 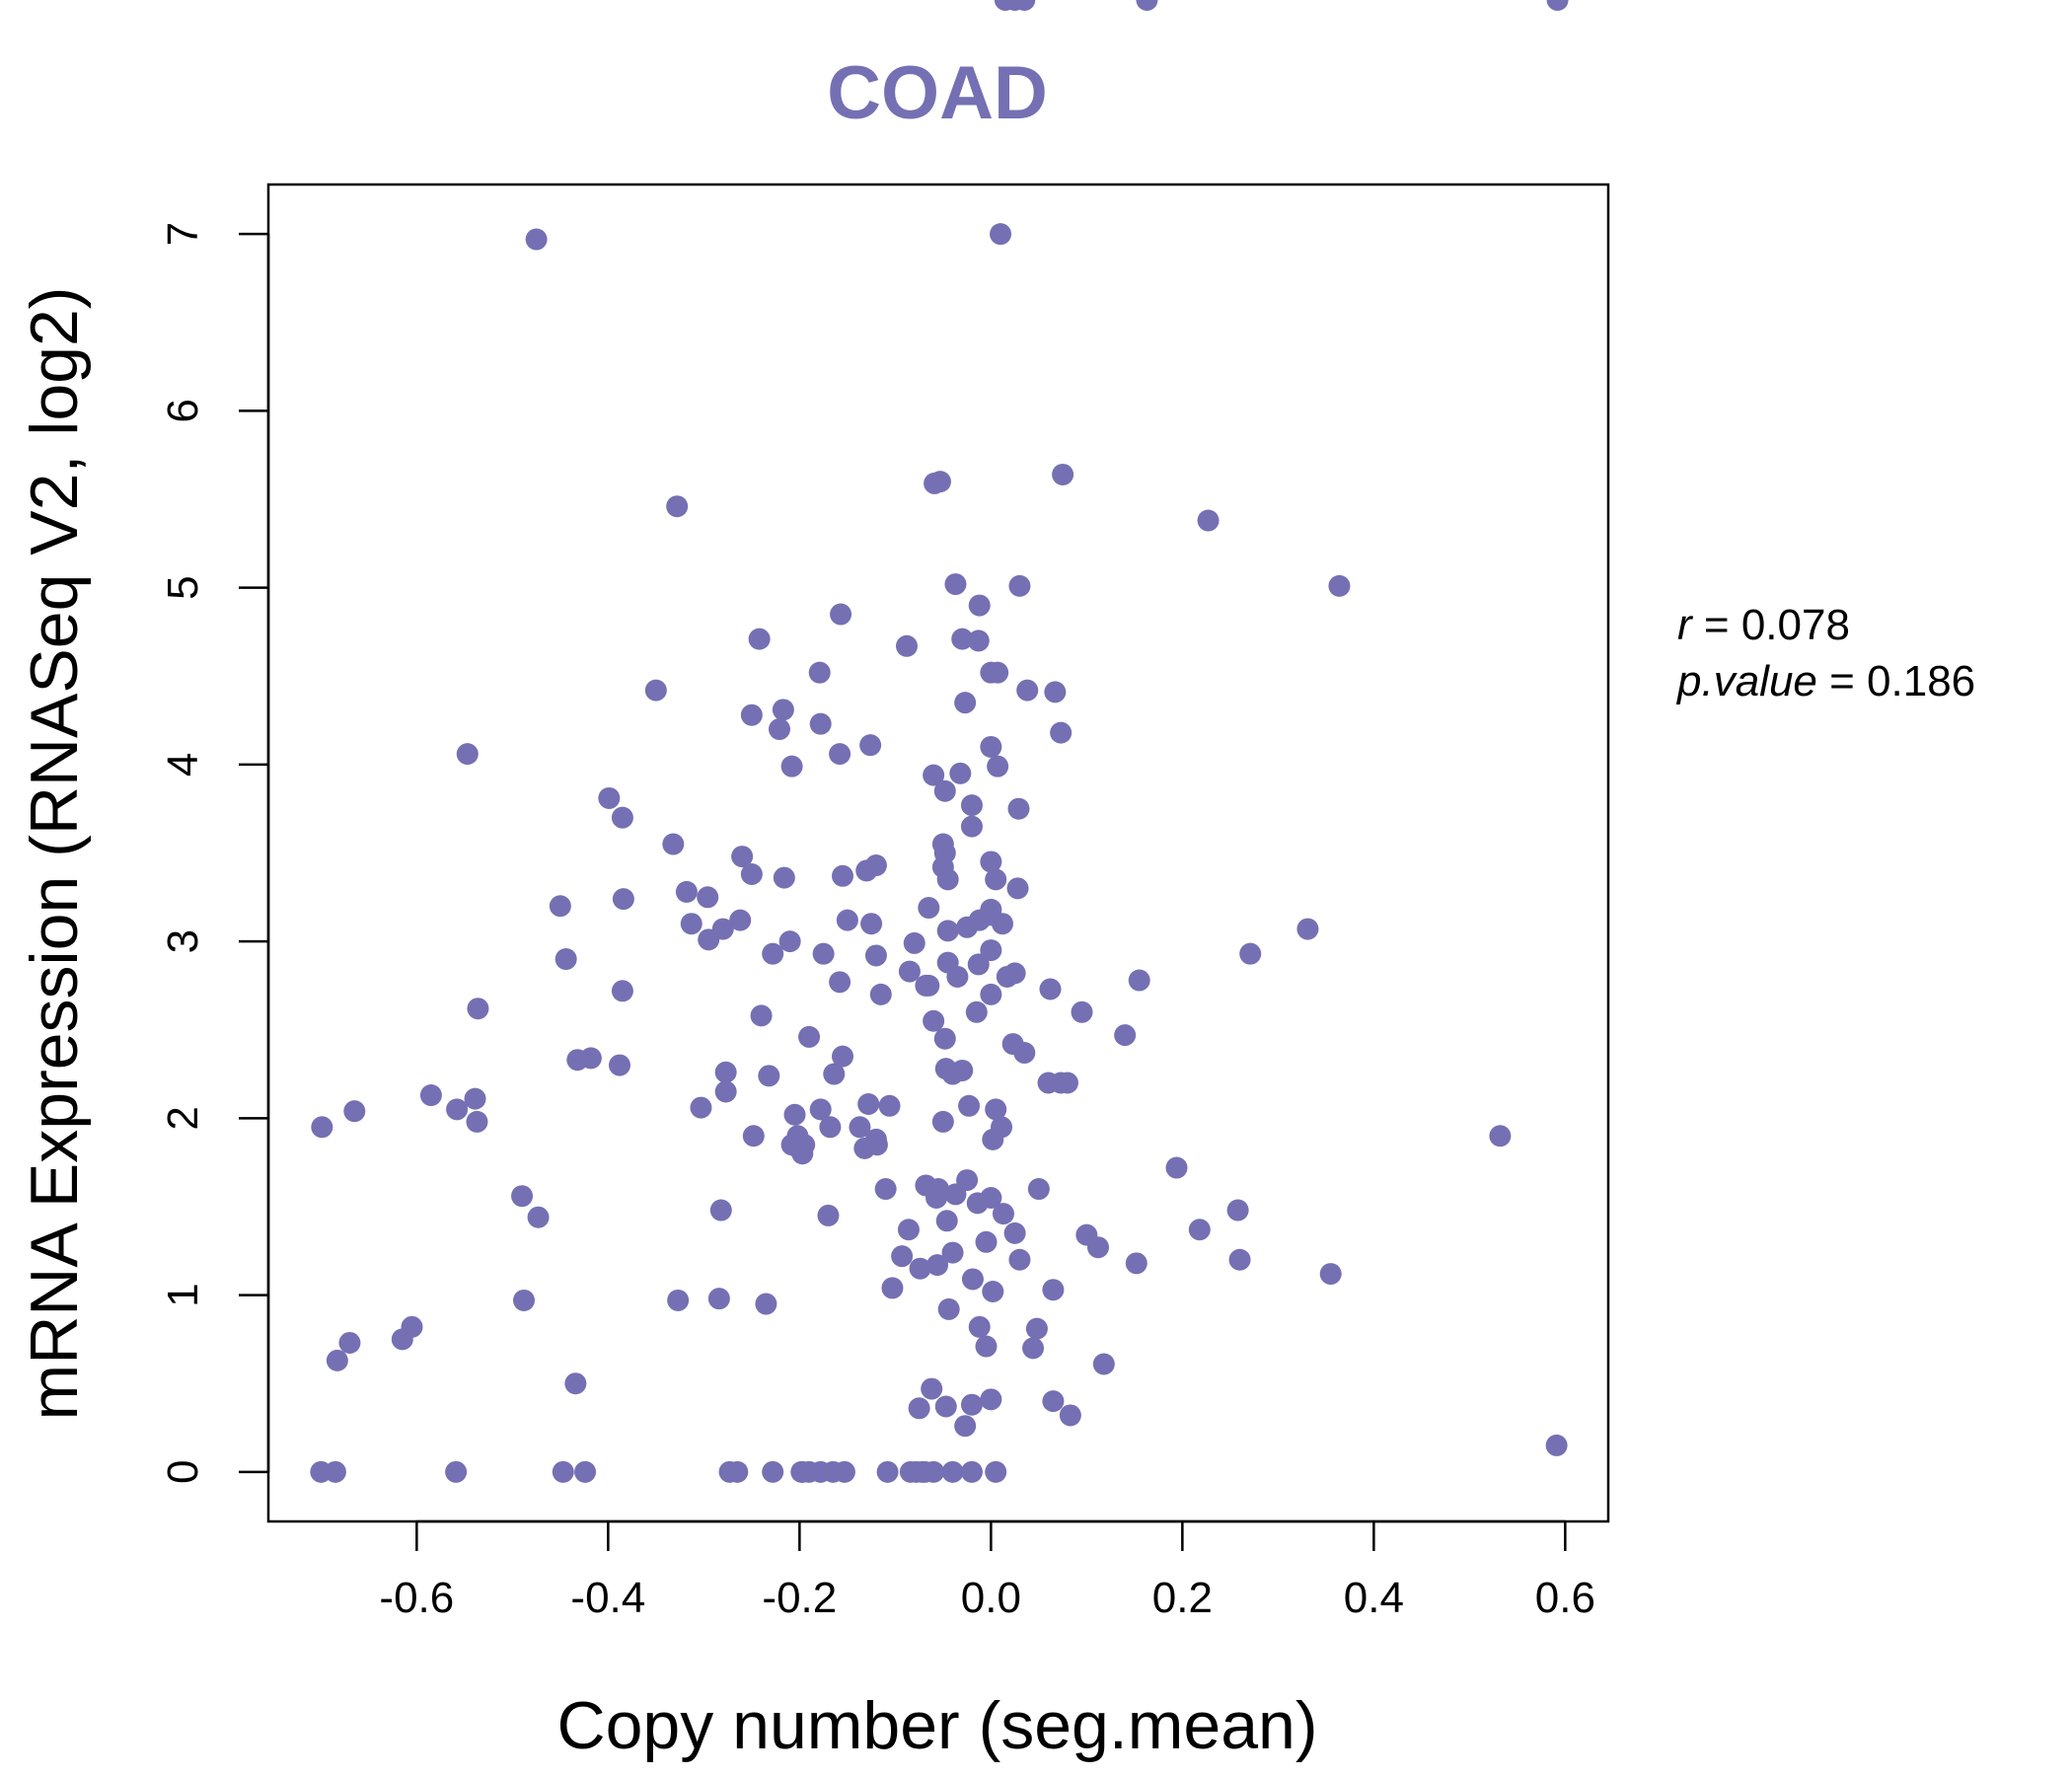 I want to click on y-tick-label: 6, so click(x=183, y=411).